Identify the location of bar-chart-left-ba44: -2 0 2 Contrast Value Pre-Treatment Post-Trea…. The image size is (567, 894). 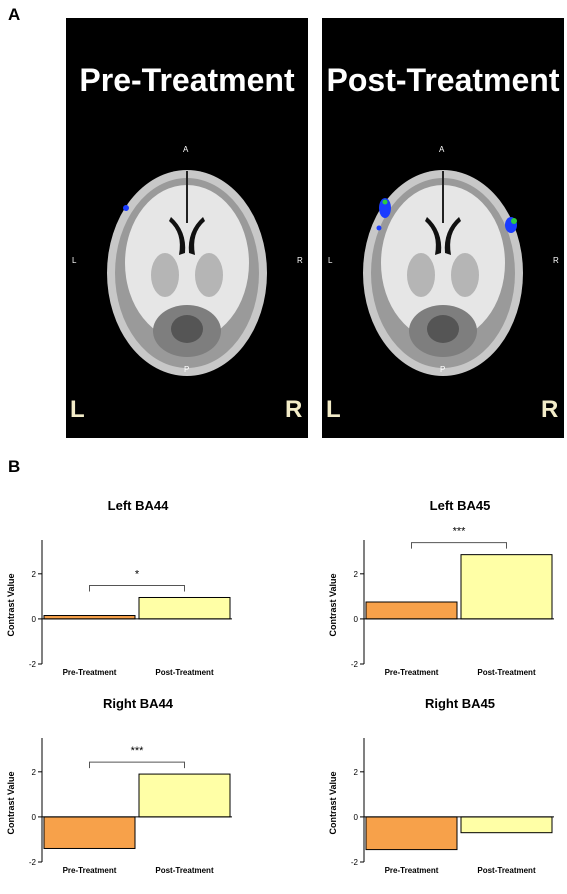
(119, 608).